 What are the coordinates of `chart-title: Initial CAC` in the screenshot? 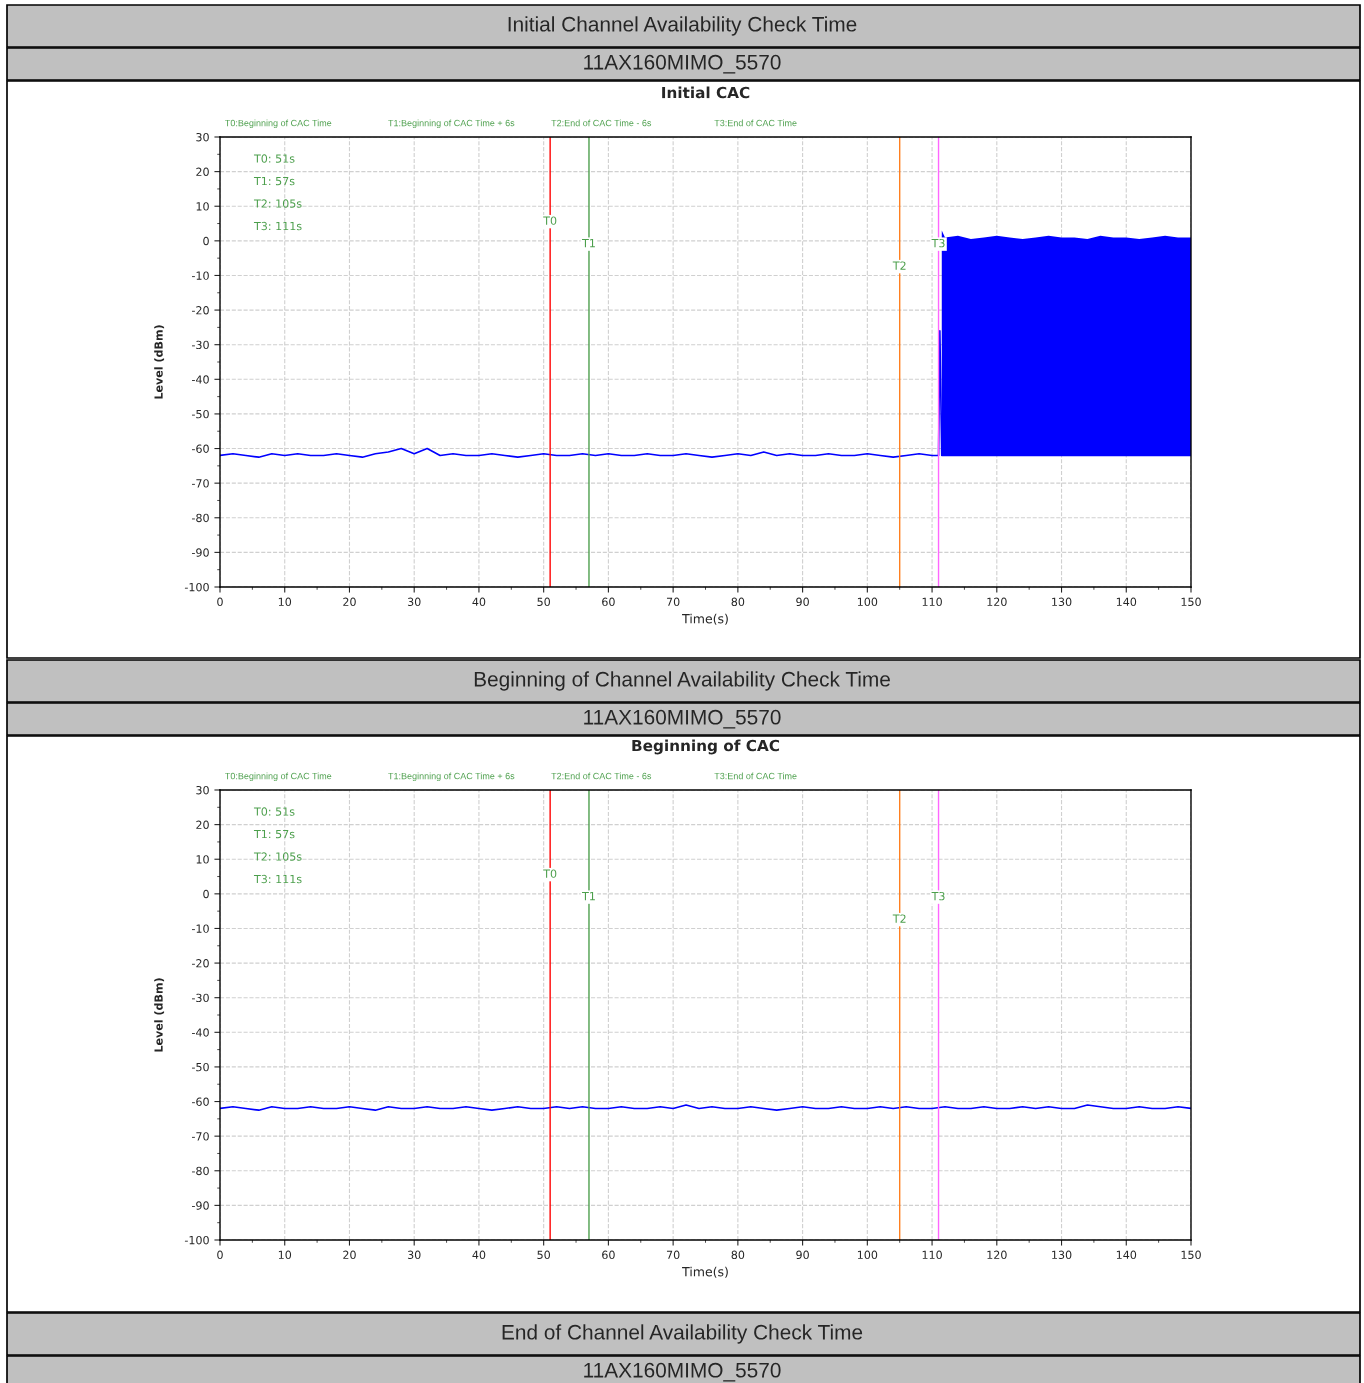 It's located at (706, 92).